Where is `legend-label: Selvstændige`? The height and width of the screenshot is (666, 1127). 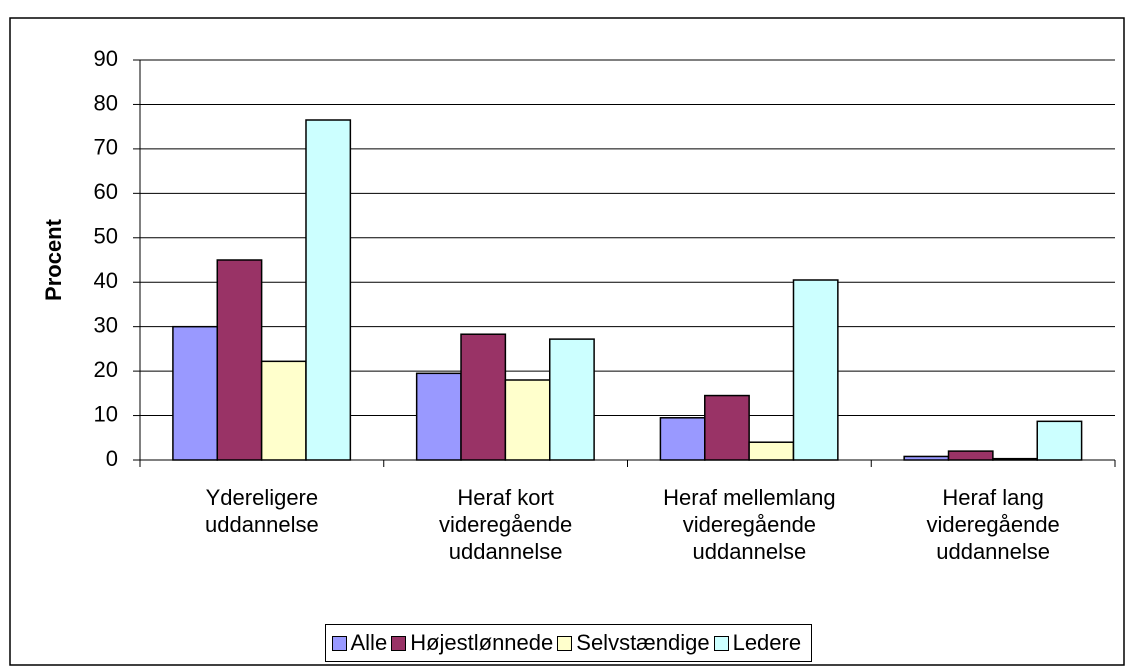 legend-label: Selvstændige is located at coordinates (643, 642).